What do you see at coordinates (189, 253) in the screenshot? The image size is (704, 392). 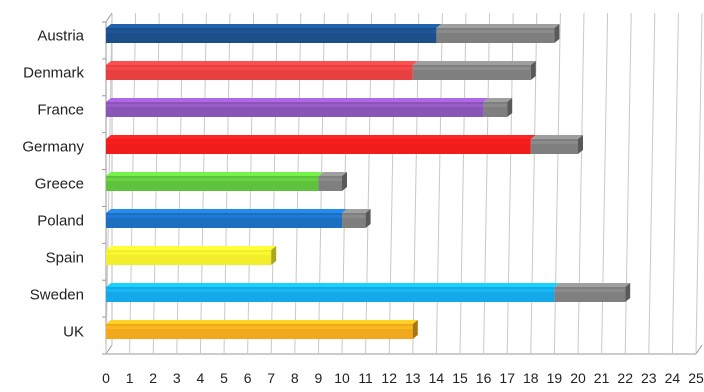 I see `bar-spain-highlight` at bounding box center [189, 253].